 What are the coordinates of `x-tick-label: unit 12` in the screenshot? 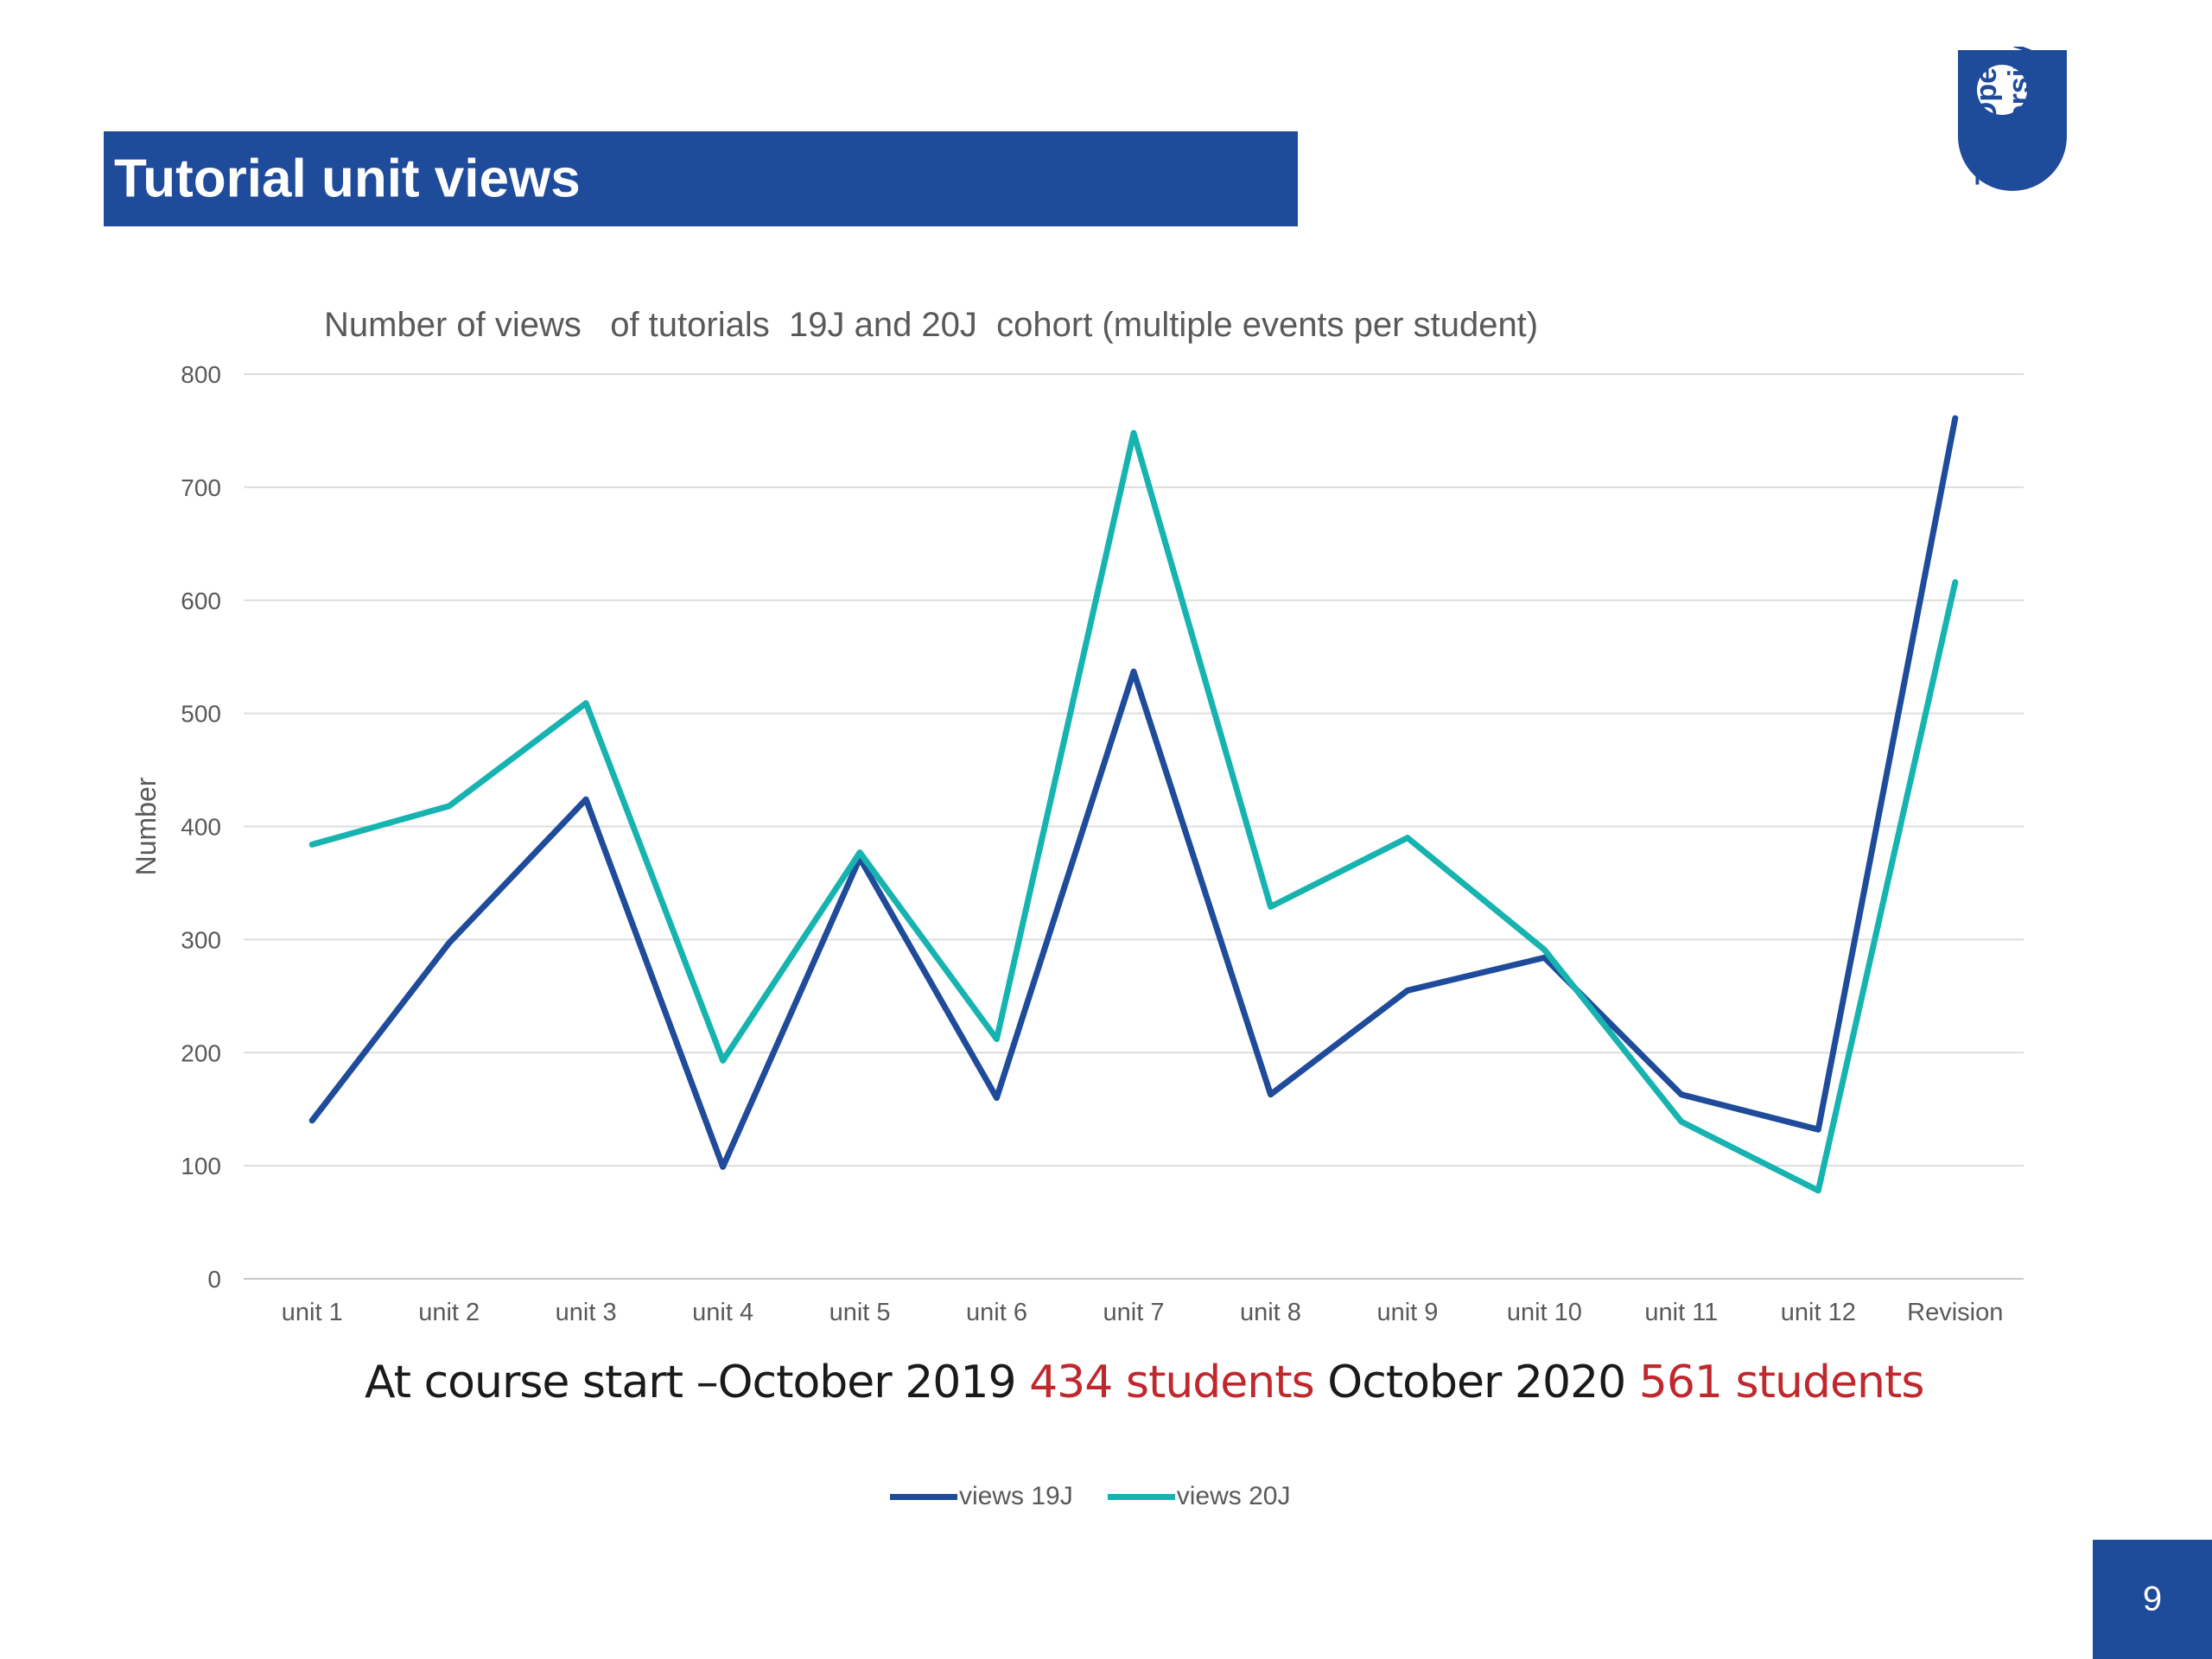 It's located at (1819, 1312).